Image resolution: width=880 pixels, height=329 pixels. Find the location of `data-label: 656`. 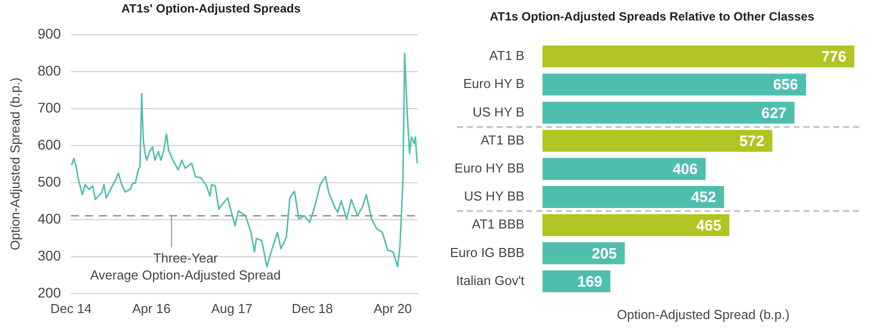

data-label: 656 is located at coordinates (785, 85).